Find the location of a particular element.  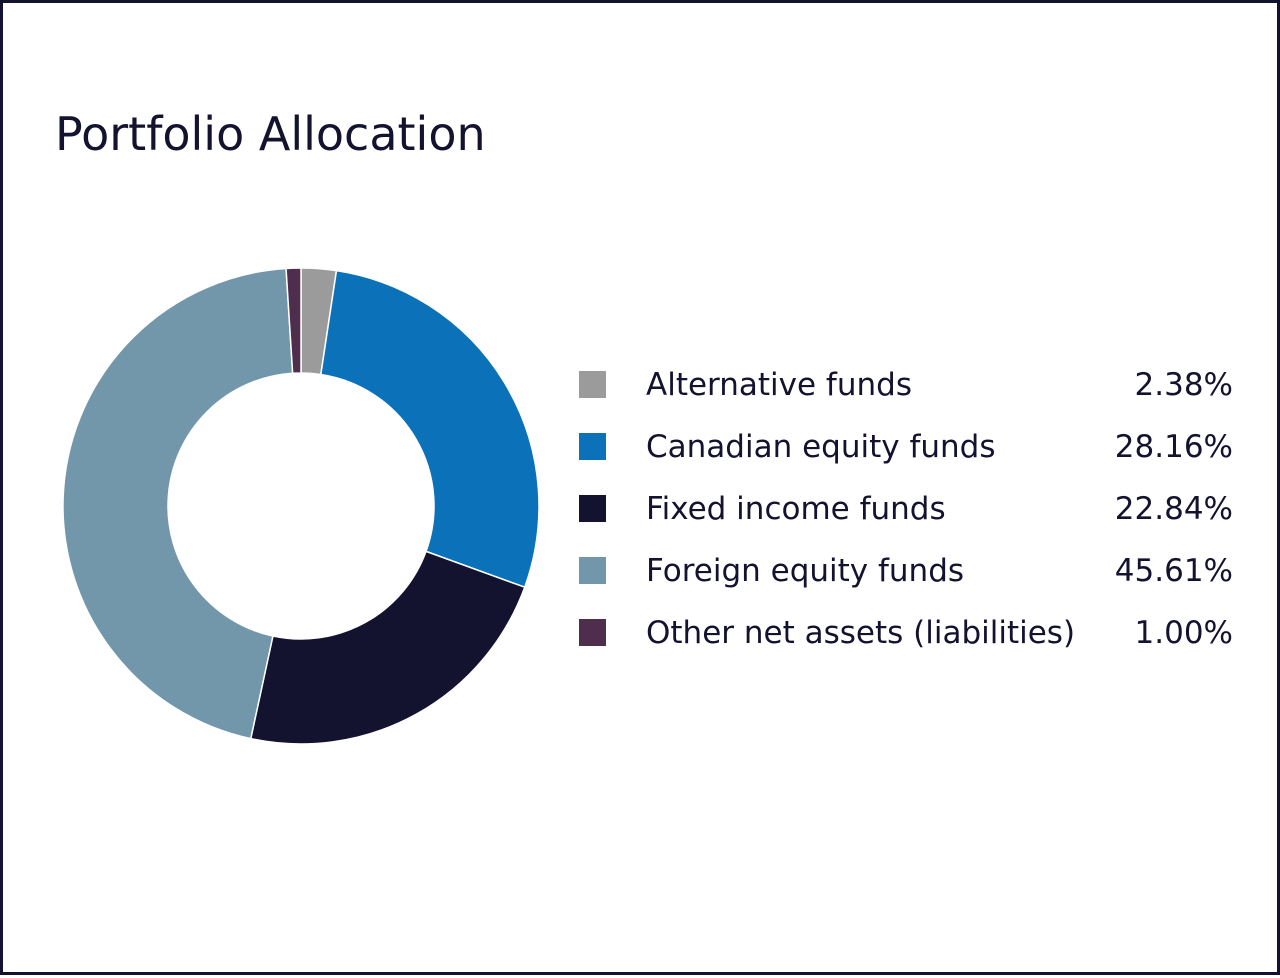

legend-value: 1.00% is located at coordinates (1183, 633).